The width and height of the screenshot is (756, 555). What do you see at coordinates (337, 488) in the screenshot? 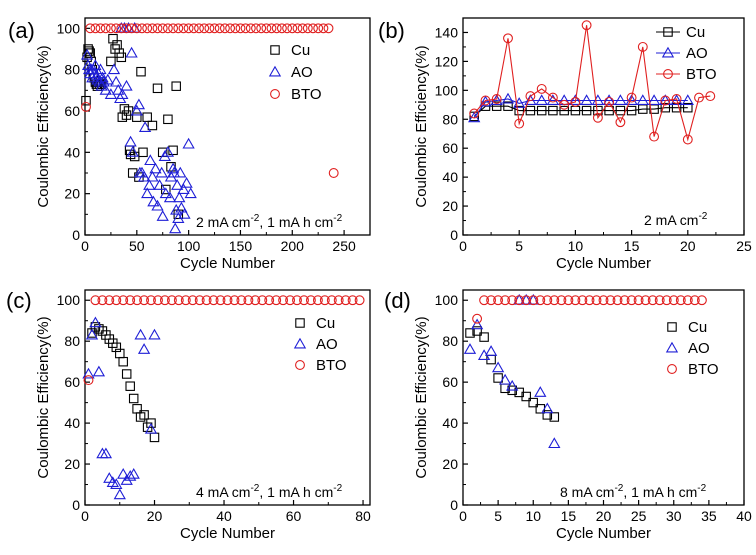
I see `annotation-superscript: -2` at bounding box center [337, 488].